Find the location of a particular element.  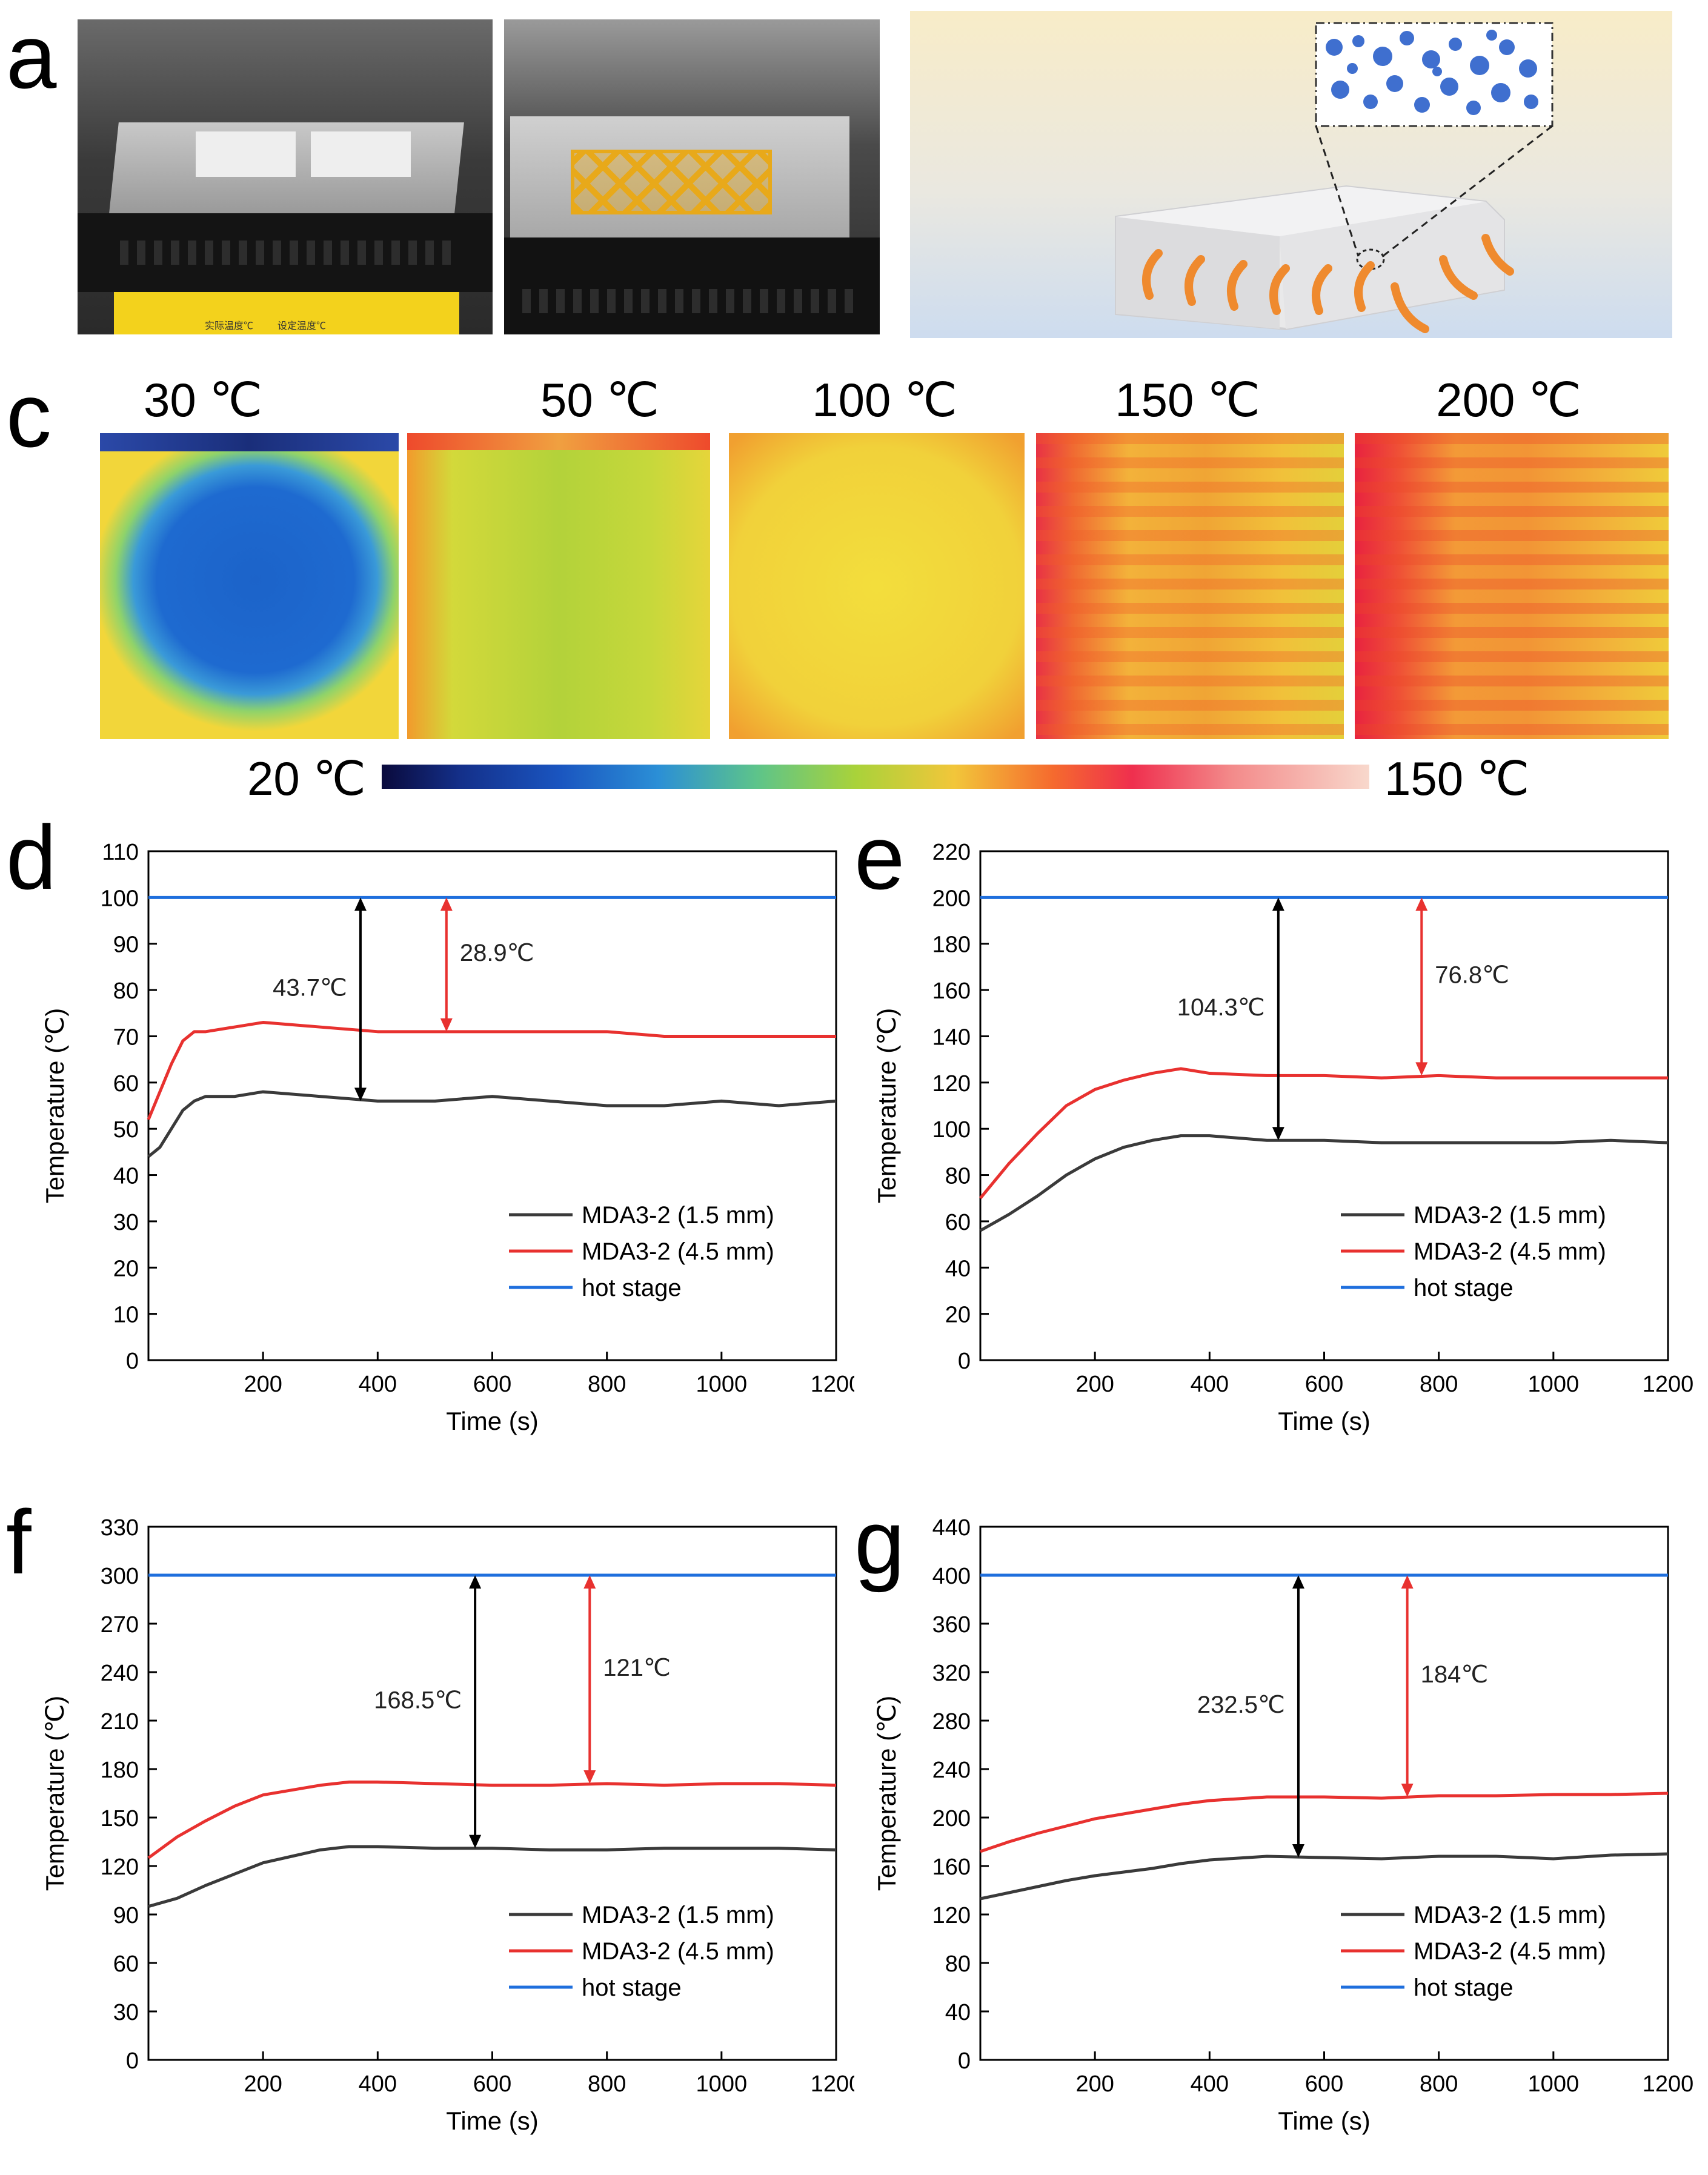

y-tick-label: 330 is located at coordinates (120, 1528).